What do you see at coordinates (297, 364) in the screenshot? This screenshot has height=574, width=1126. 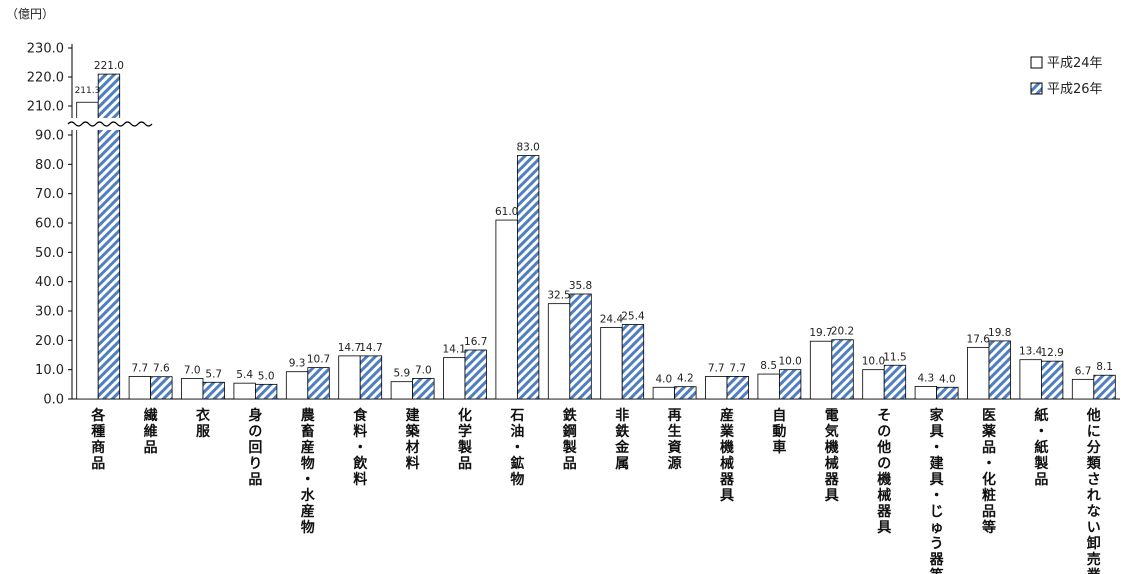 I see `data-label: 9.3` at bounding box center [297, 364].